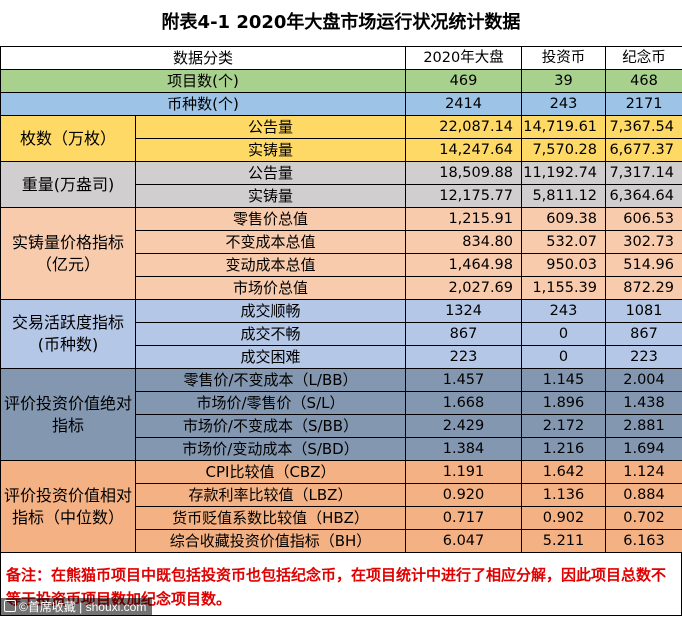  What do you see at coordinates (564, 380) in the screenshot?
I see `cell-value: 1.145` at bounding box center [564, 380].